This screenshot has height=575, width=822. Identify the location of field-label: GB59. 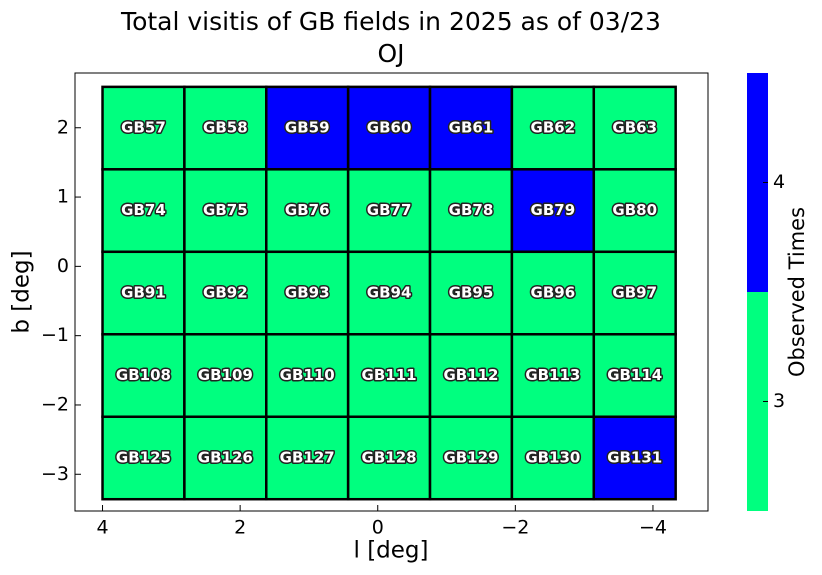
(307, 128).